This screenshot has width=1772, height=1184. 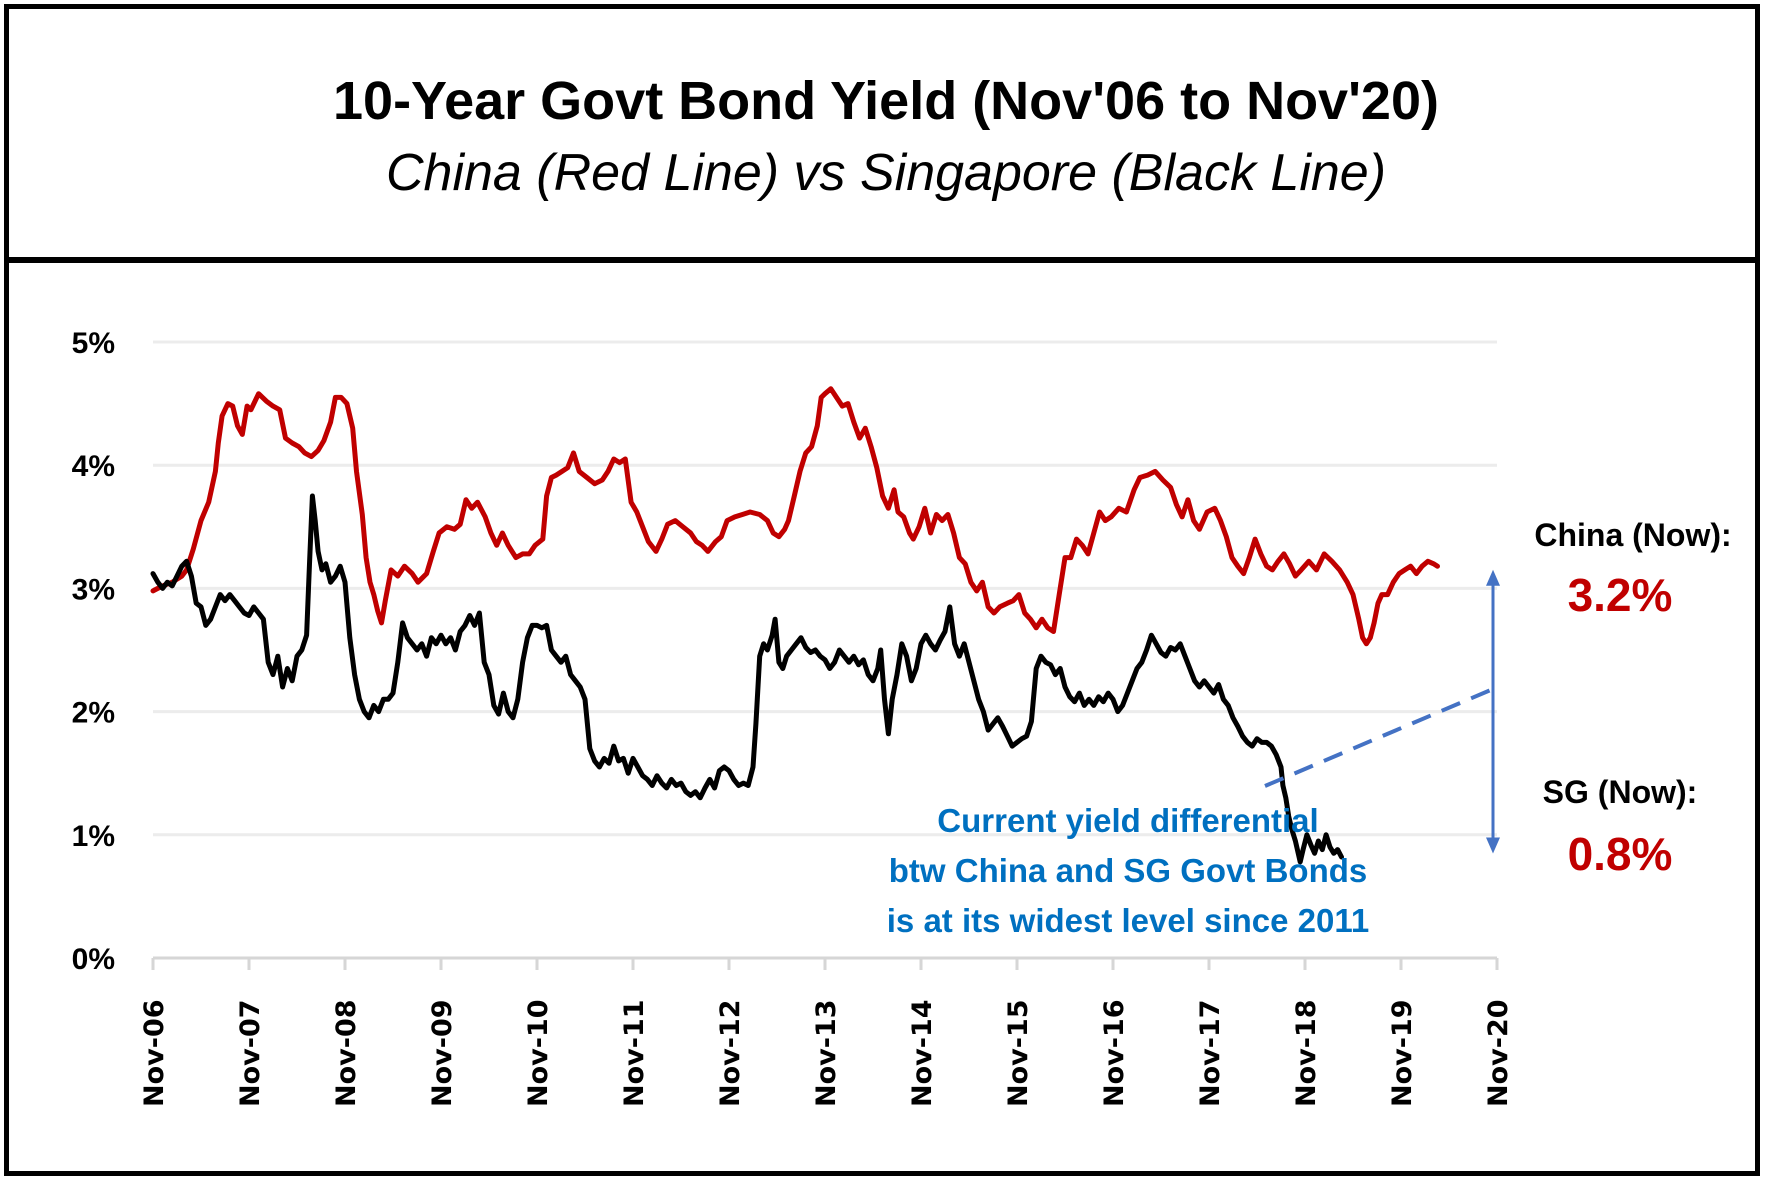 What do you see at coordinates (93, 959) in the screenshot?
I see `y-tick-label: 0%` at bounding box center [93, 959].